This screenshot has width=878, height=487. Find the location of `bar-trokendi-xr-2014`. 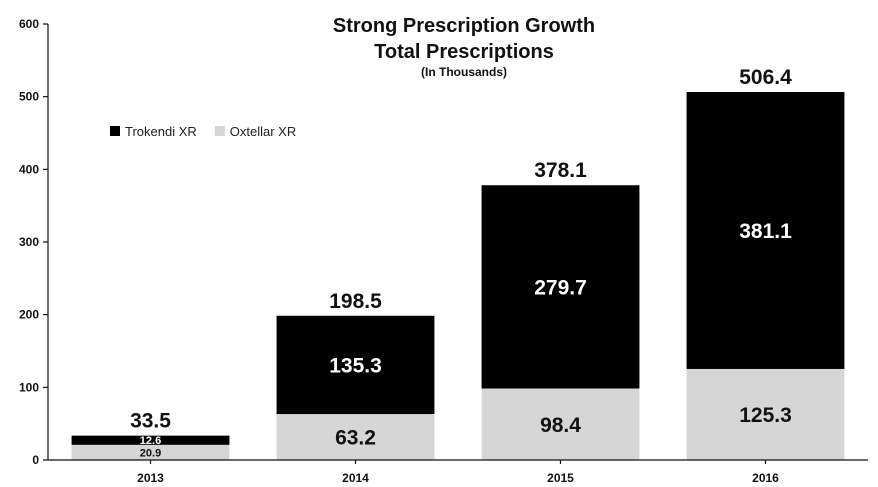

bar-trokendi-xr-2014 is located at coordinates (355, 365).